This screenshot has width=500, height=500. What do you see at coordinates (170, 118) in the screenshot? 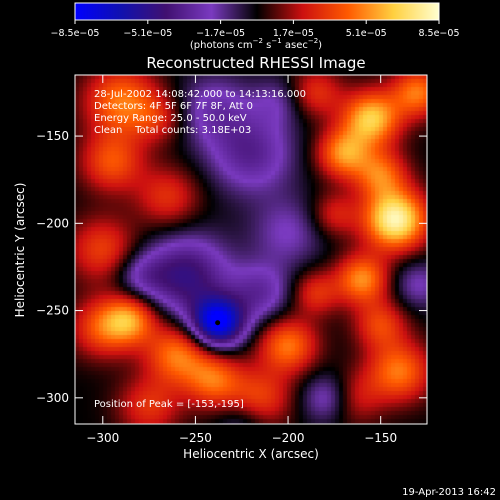
I see `annotation-energy: Energy Range: 25.0 - 50.0 keV` at bounding box center [170, 118].